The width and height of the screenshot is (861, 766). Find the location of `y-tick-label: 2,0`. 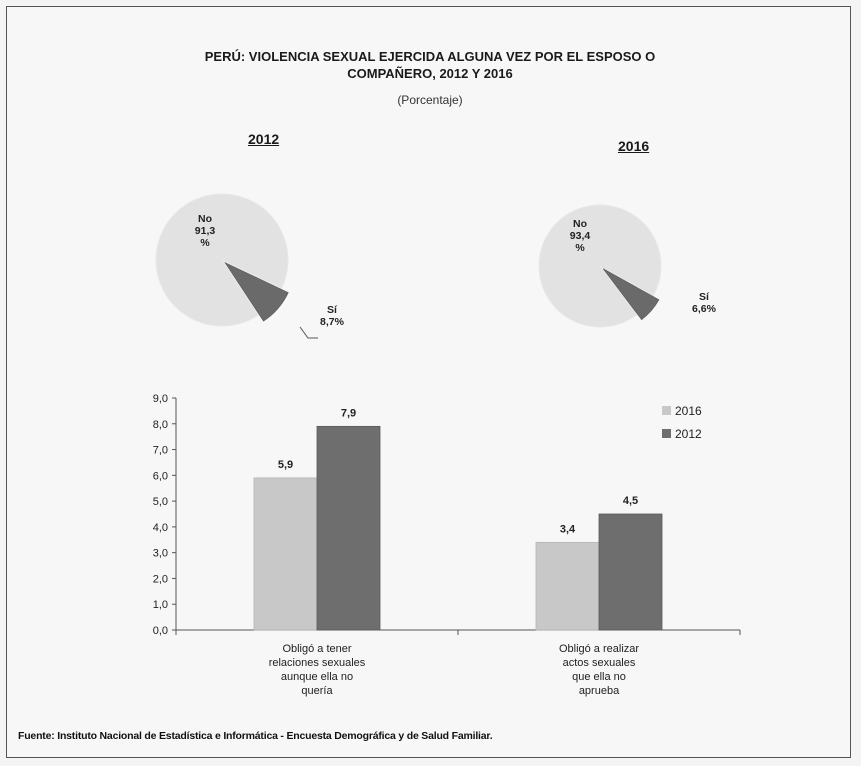

y-tick-label: 2,0 is located at coordinates (160, 579).